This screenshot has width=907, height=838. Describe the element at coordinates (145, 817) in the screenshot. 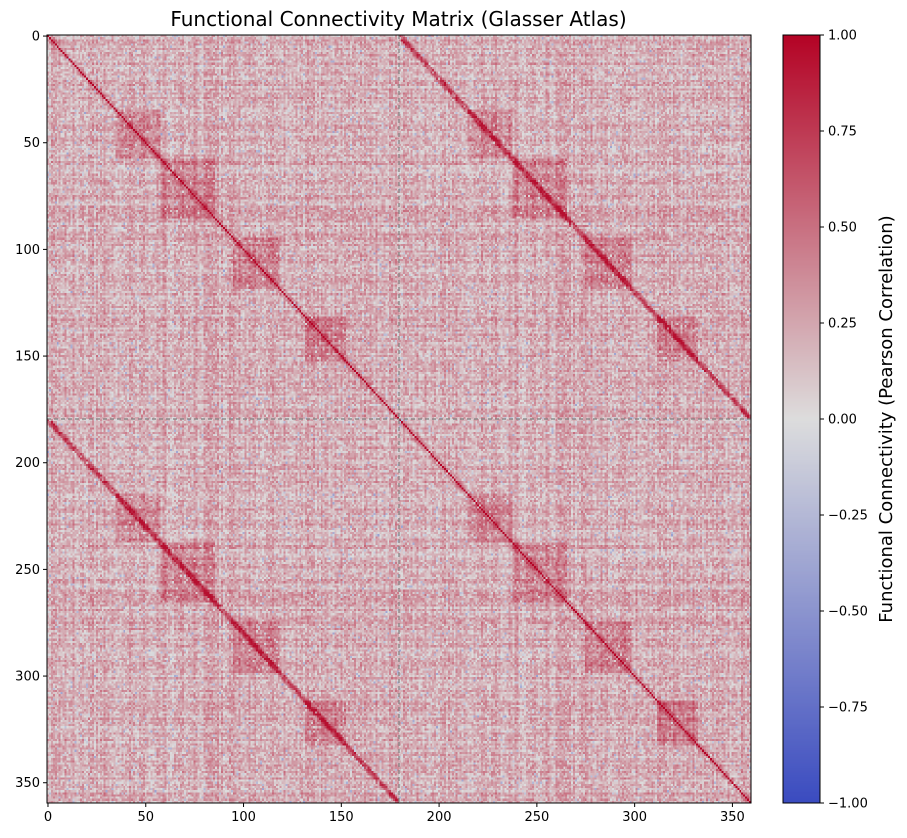

I see `x-tick-label: 50` at that location.